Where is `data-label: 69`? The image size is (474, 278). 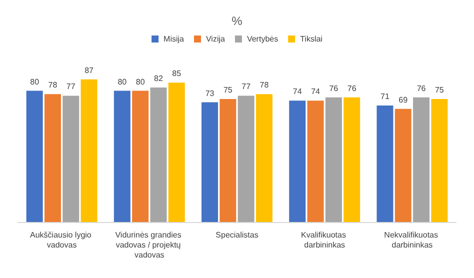
data-label: 69 is located at coordinates (403, 99).